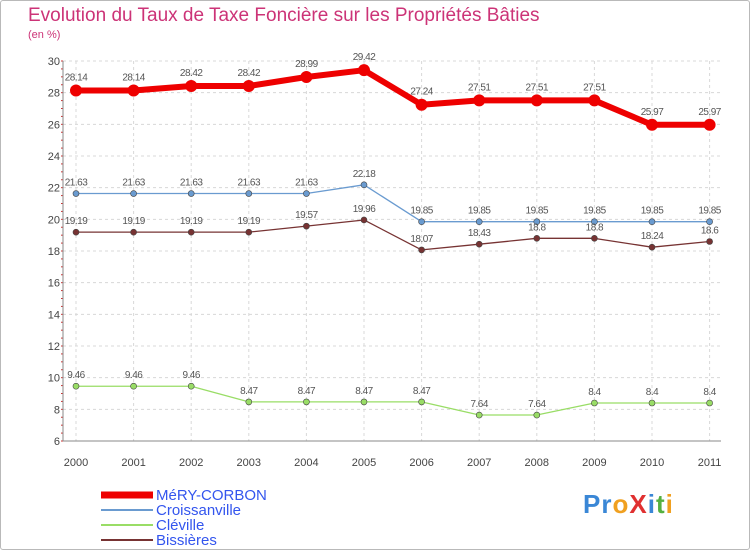 This screenshot has width=750, height=551. I want to click on legend-label: Bissières, so click(186, 540).